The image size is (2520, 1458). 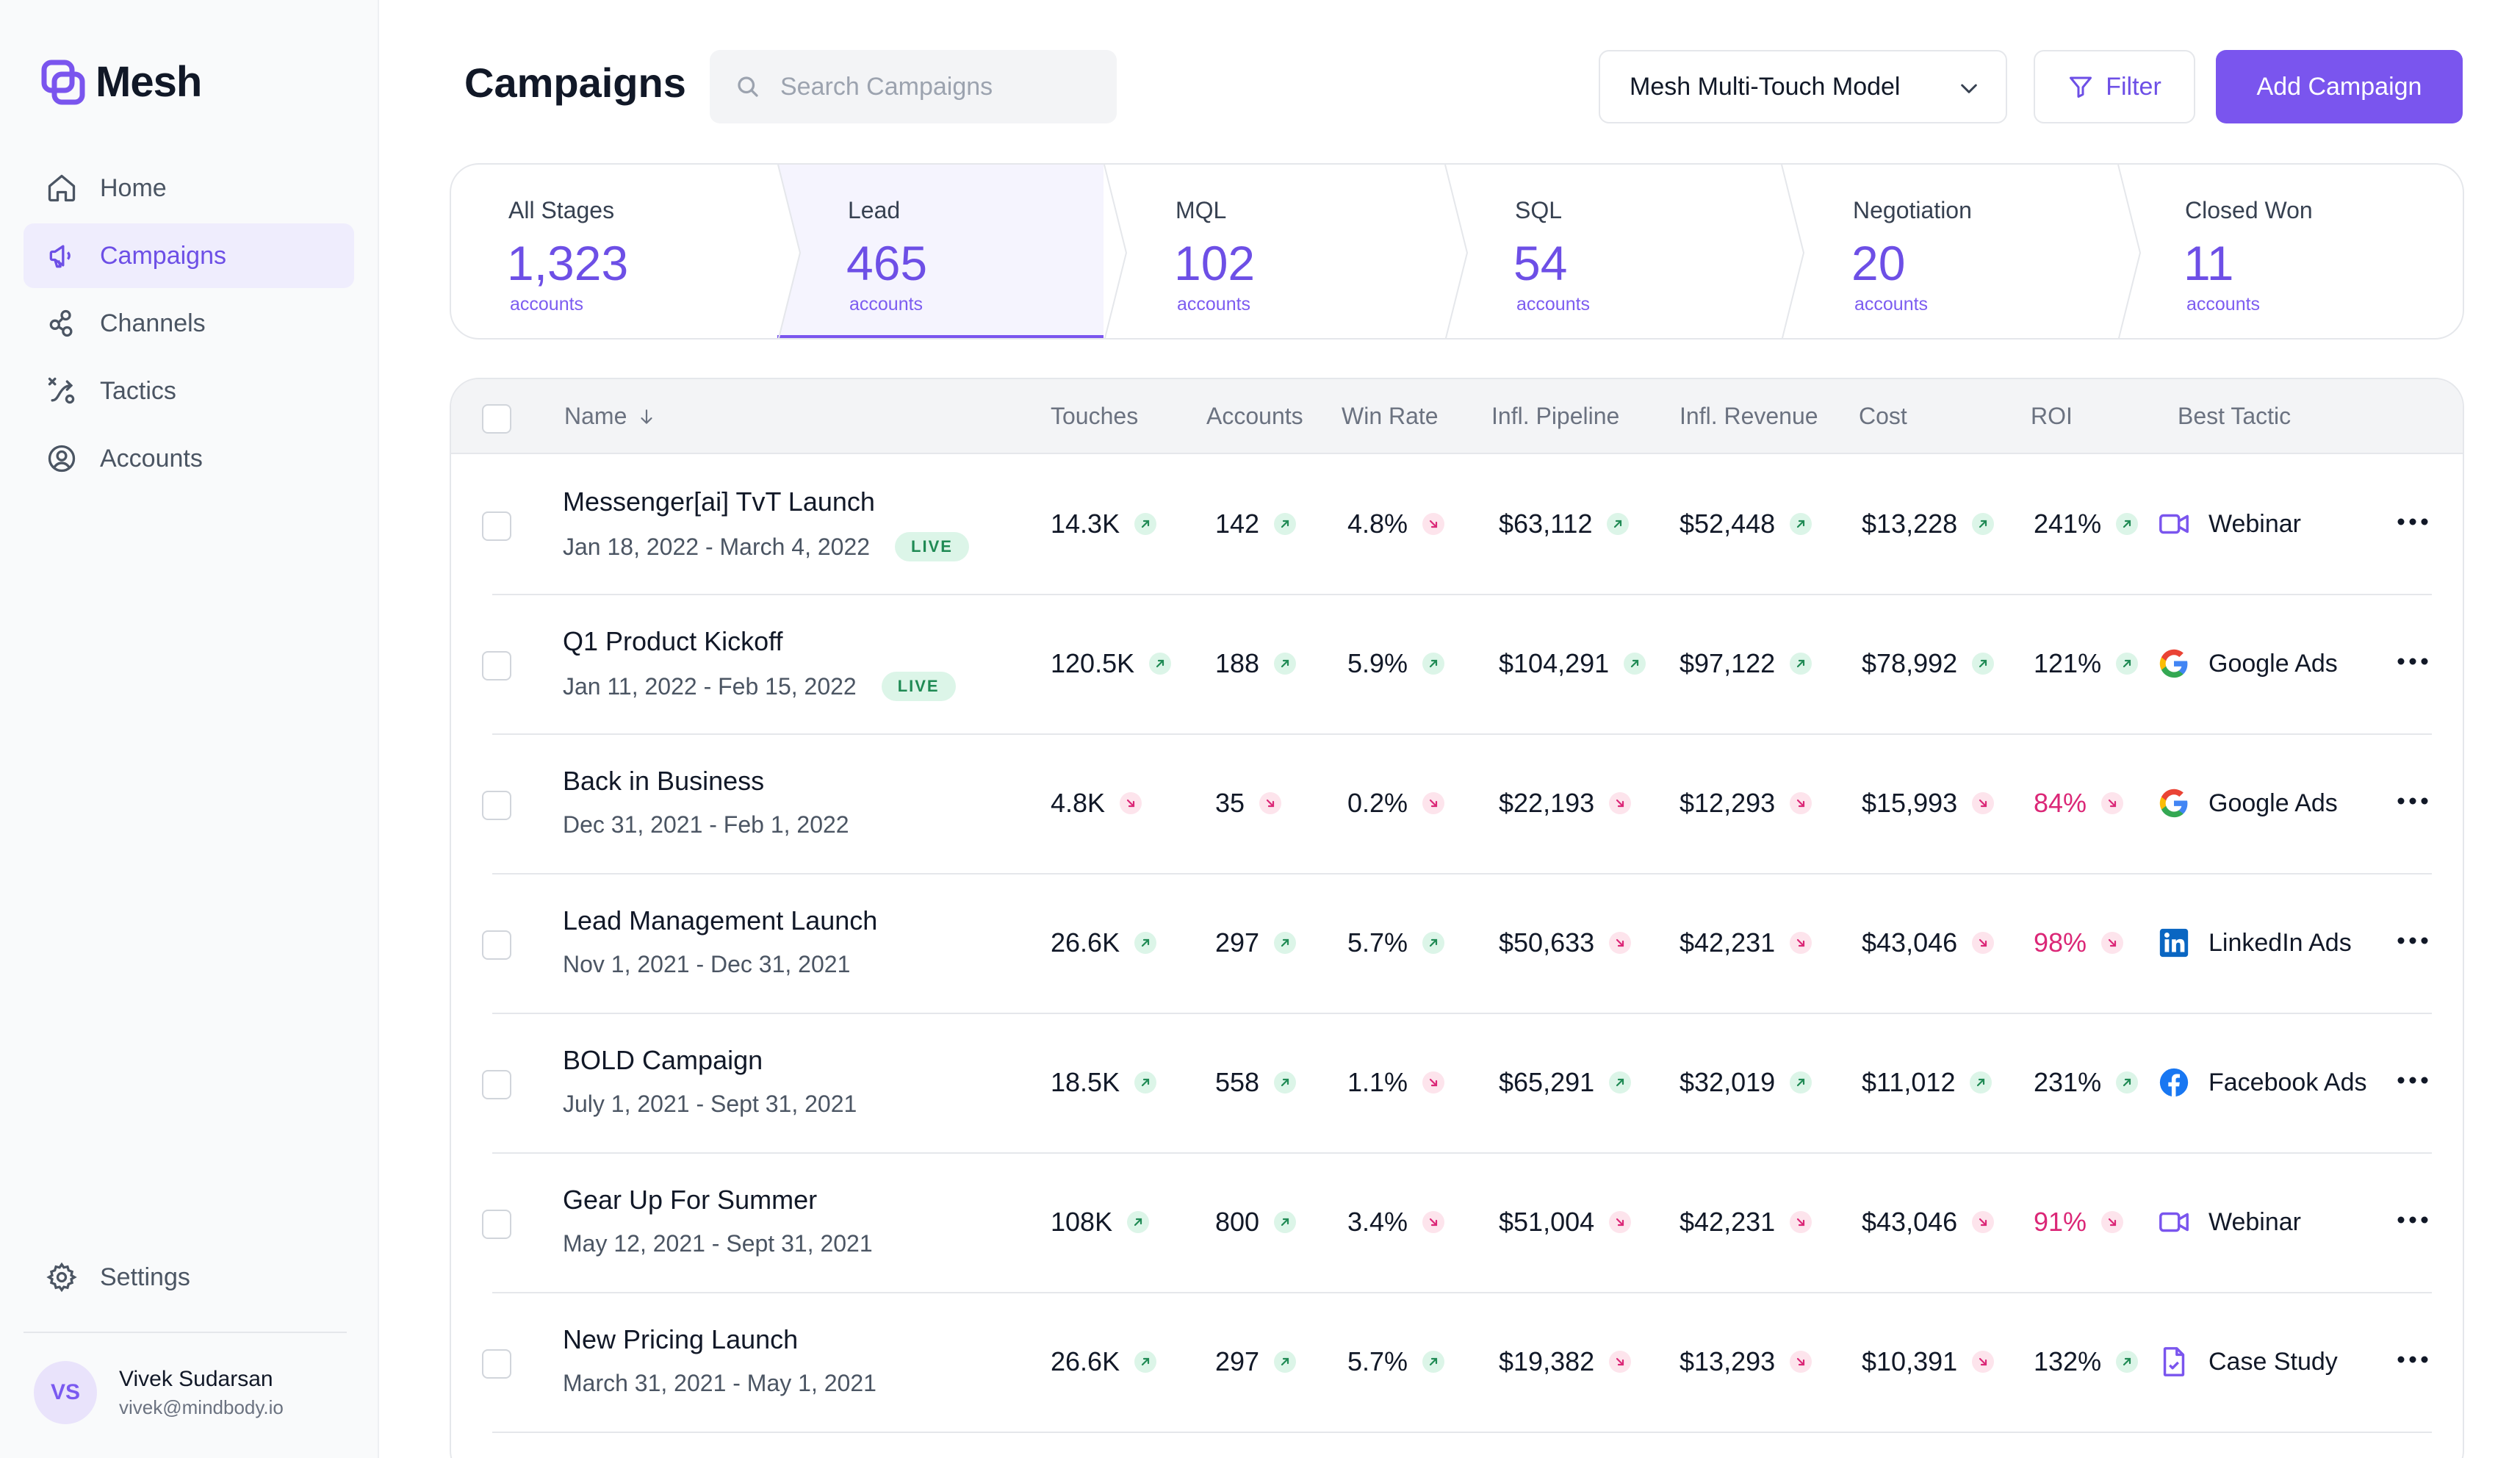 I want to click on stage-lead: Lead 465 accounts, so click(x=940, y=251).